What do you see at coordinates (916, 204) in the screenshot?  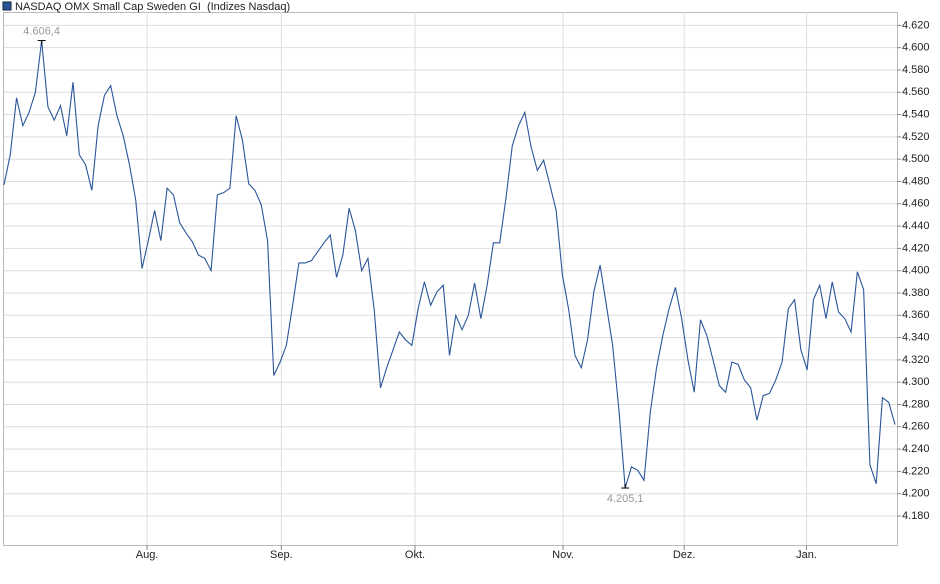 I see `y-tick-label: 4.460` at bounding box center [916, 204].